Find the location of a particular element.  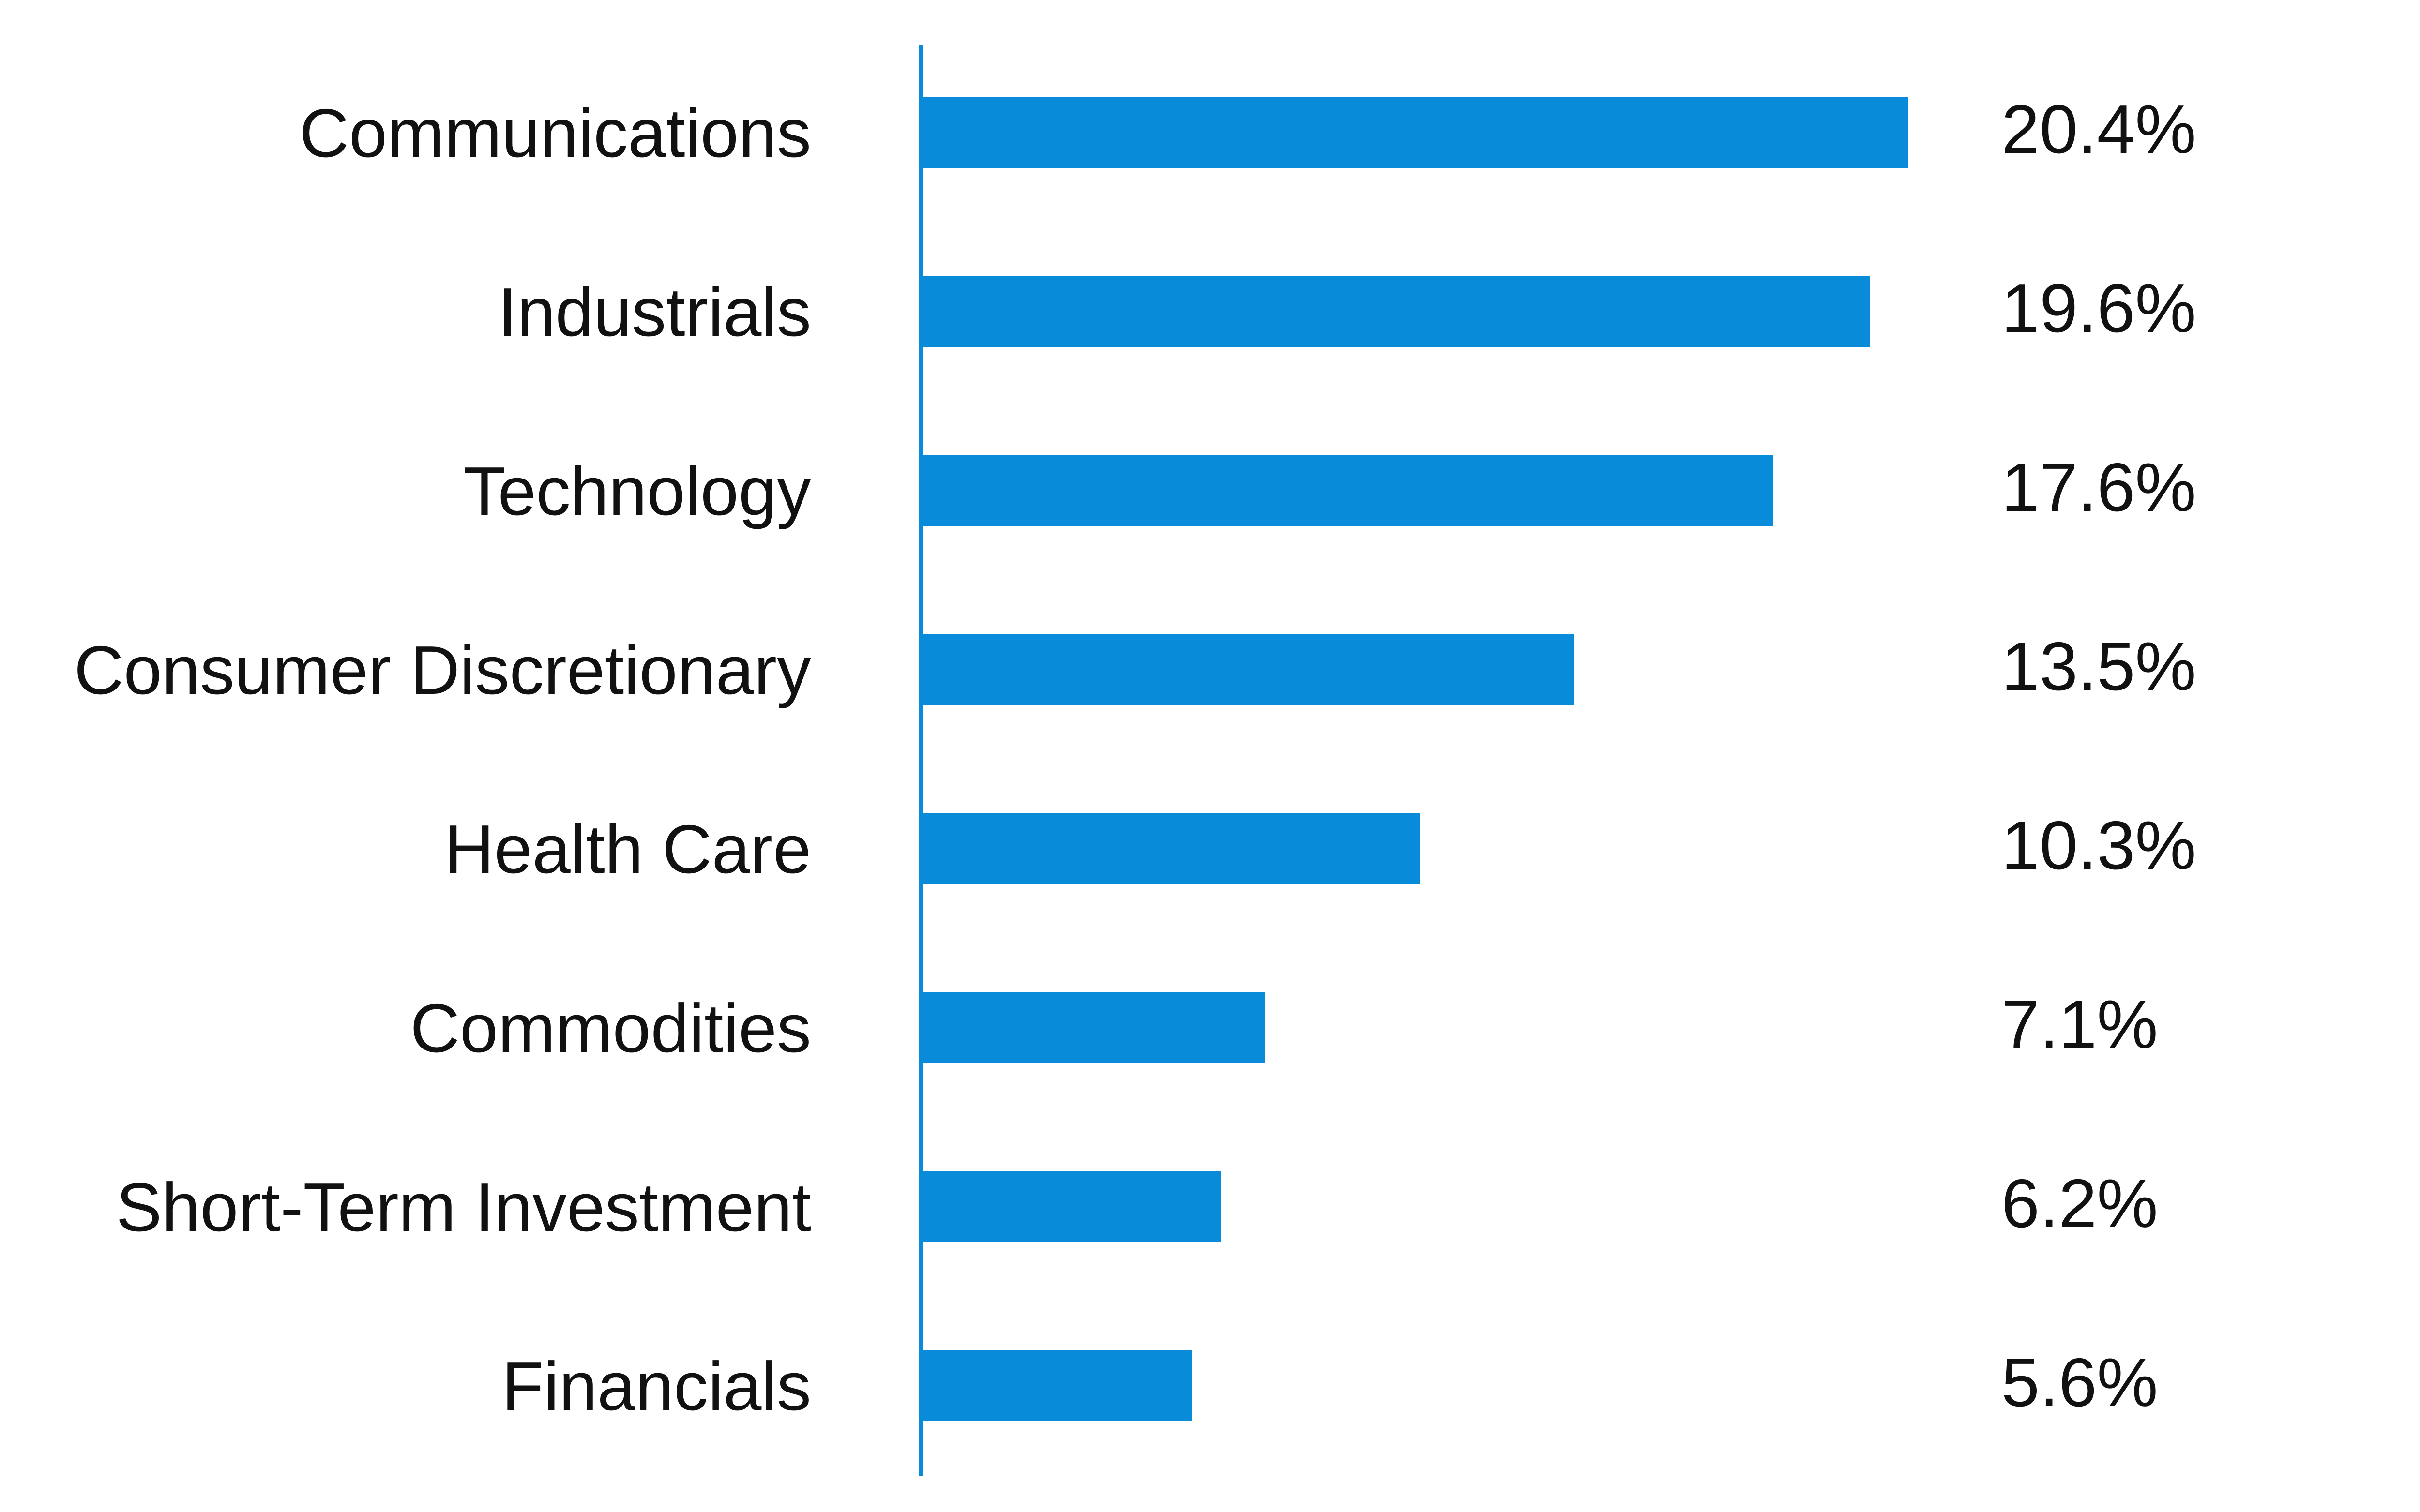

data-label: 13.5% is located at coordinates (2098, 667).